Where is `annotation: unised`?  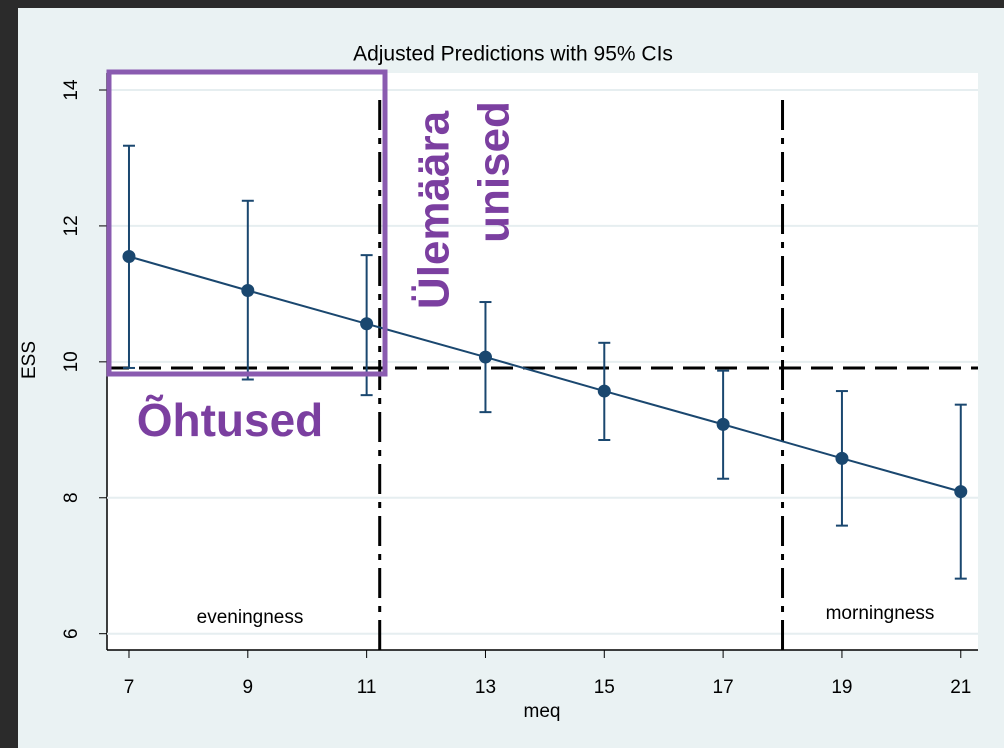 annotation: unised is located at coordinates (494, 172).